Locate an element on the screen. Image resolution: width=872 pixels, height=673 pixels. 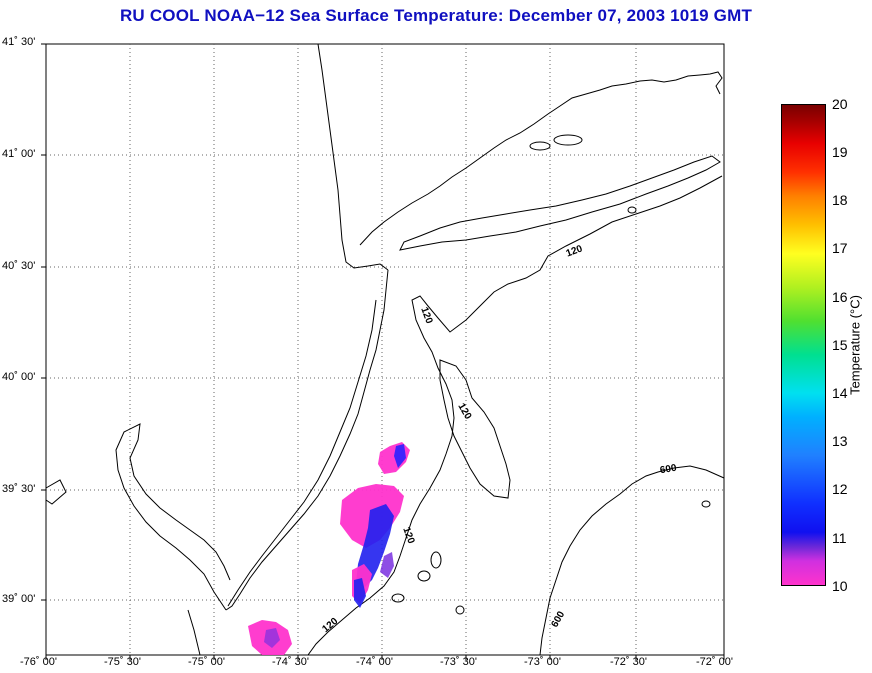
colorbar-tick: 15 is located at coordinates (840, 345).